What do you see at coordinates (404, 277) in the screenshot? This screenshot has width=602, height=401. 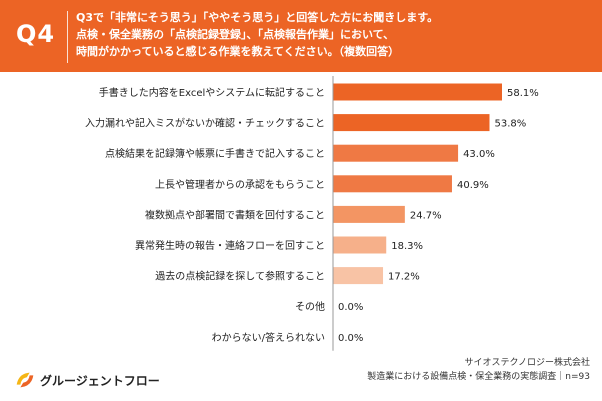 I see `value-label: 17.2%` at bounding box center [404, 277].